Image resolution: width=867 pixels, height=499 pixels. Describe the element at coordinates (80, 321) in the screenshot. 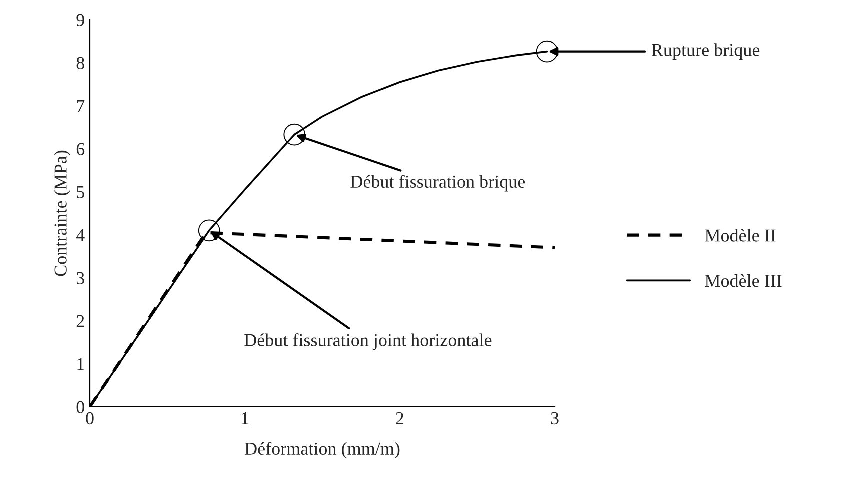

I see `y-tick-label: 2` at that location.